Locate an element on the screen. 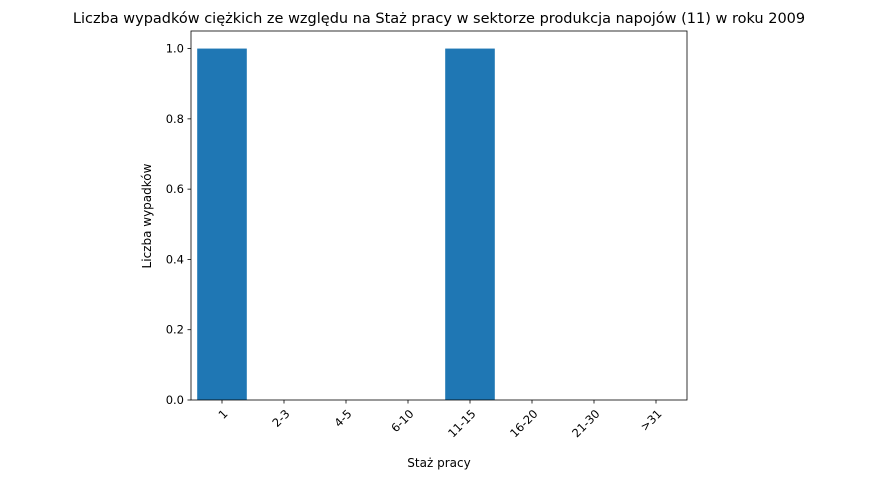  y-tick-label: 1.0 is located at coordinates (175, 49).